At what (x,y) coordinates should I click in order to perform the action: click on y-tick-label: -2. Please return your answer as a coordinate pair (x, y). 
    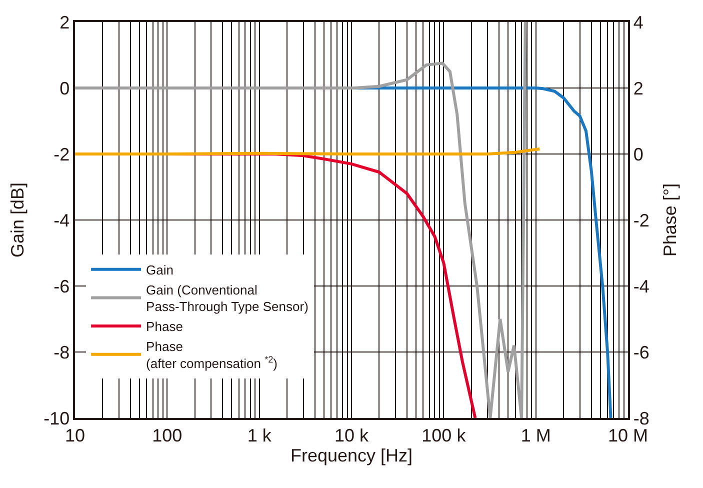
    Looking at the image, I should click on (62, 154).